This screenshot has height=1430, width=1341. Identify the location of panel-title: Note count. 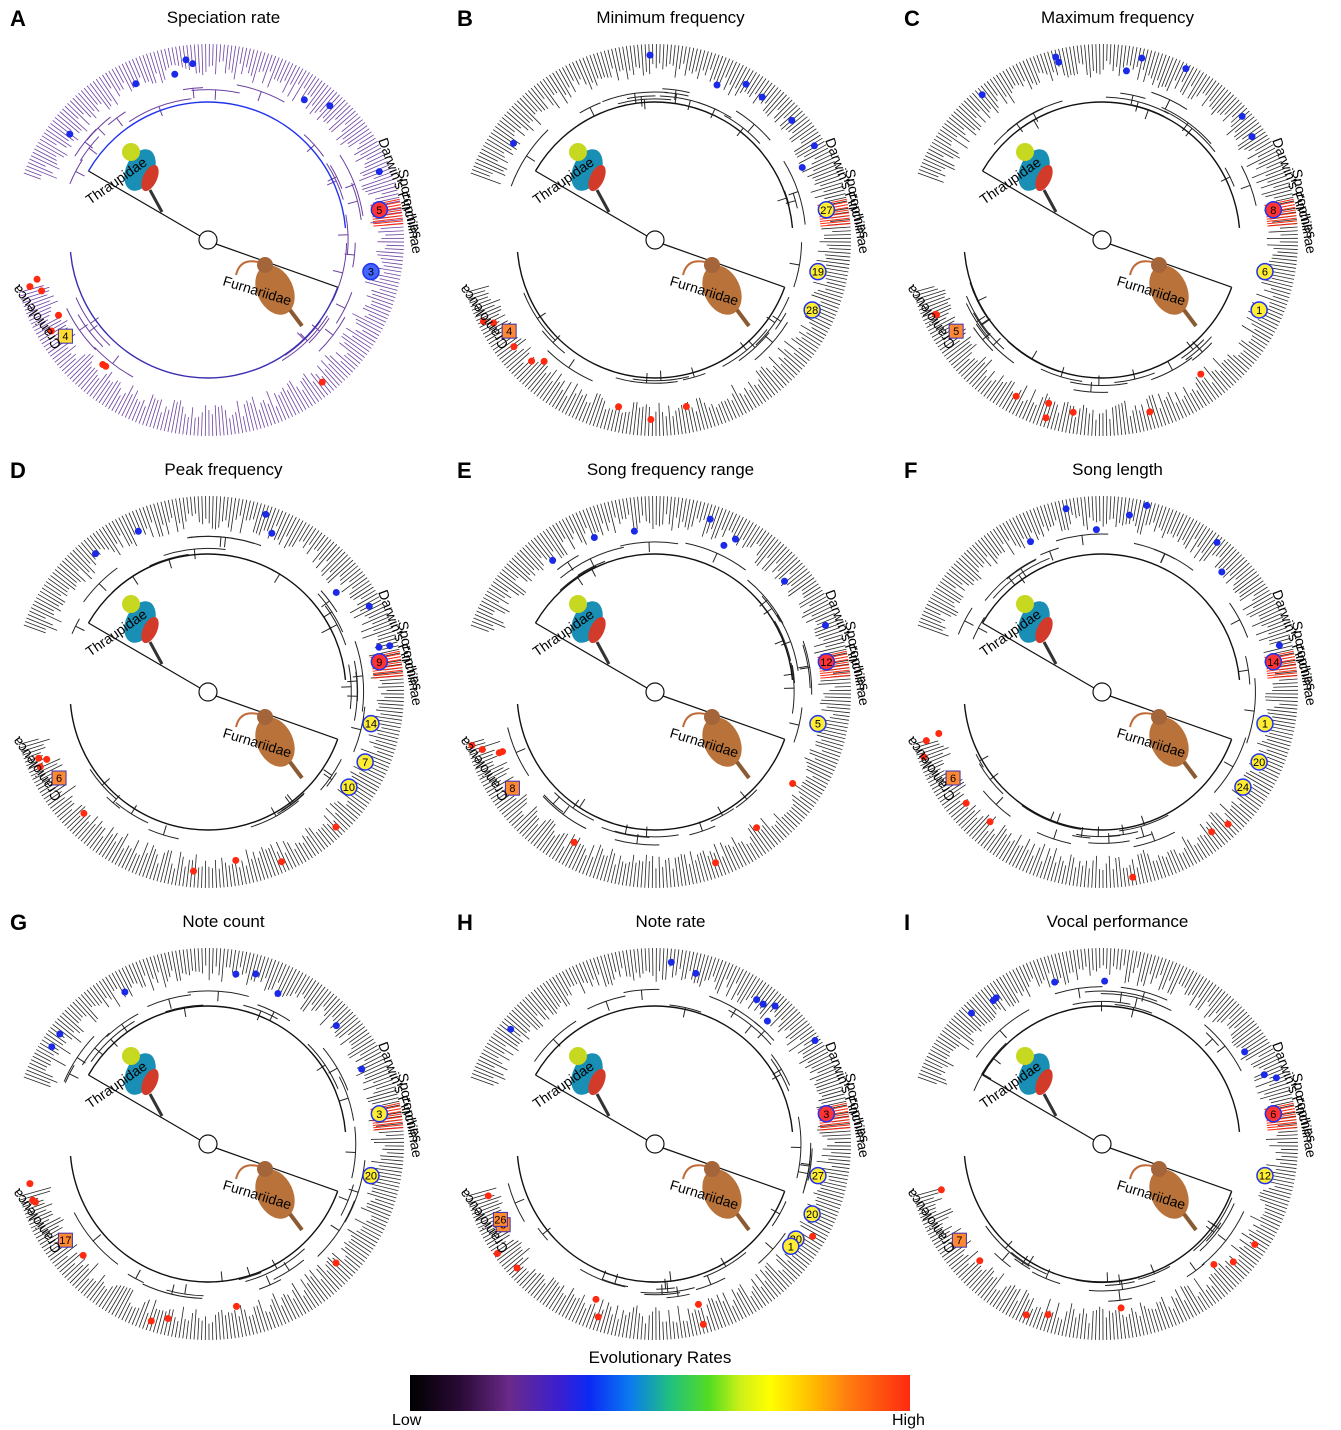
(223, 922).